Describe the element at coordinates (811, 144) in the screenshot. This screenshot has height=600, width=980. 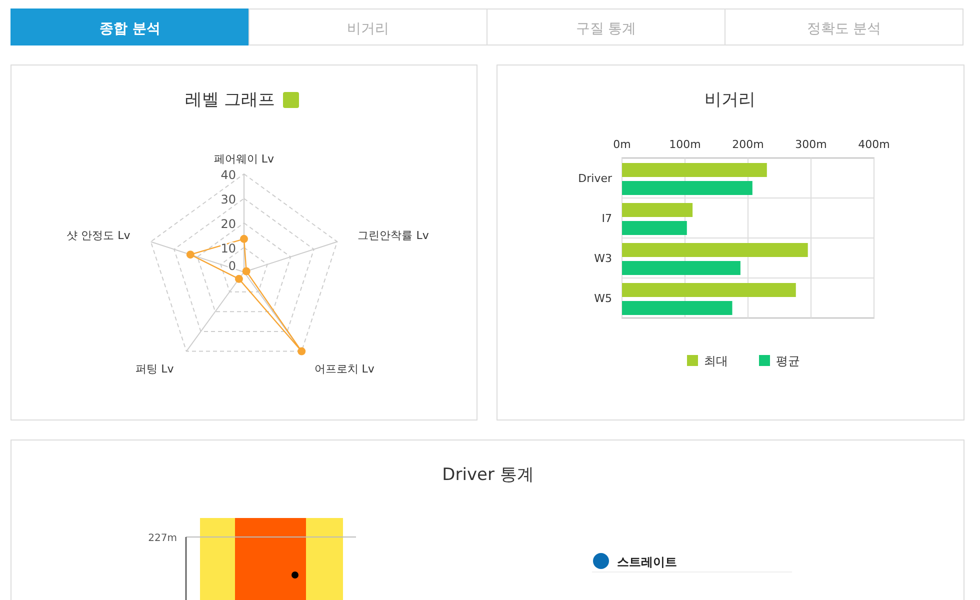
I see `x-tick-label: 300m` at that location.